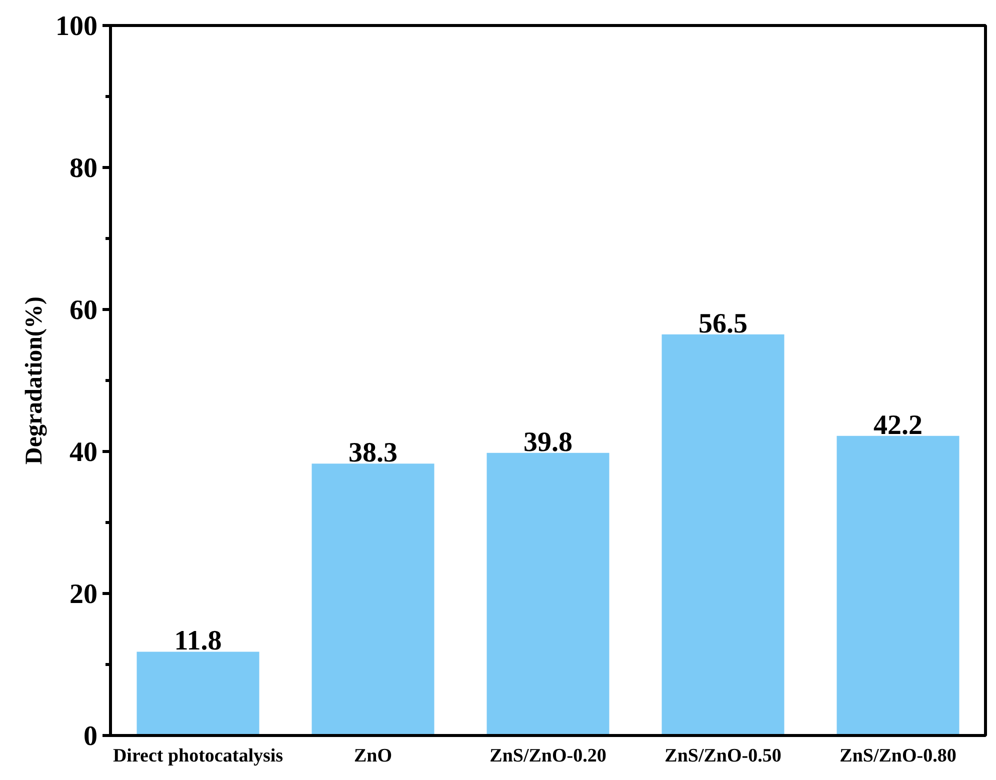  Describe the element at coordinates (84, 310) in the screenshot. I see `y-tick-label: 60` at that location.